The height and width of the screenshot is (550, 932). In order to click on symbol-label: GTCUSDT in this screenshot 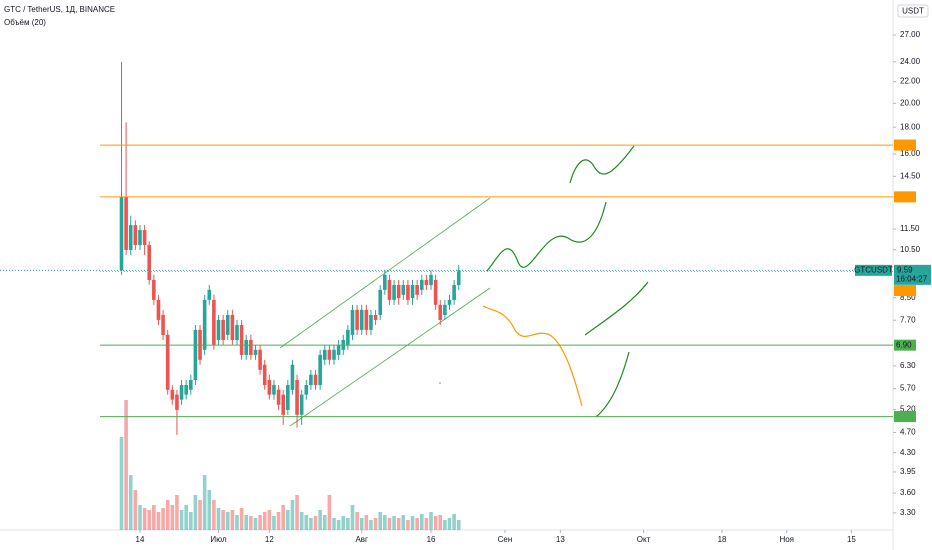, I will do `click(873, 269)`.